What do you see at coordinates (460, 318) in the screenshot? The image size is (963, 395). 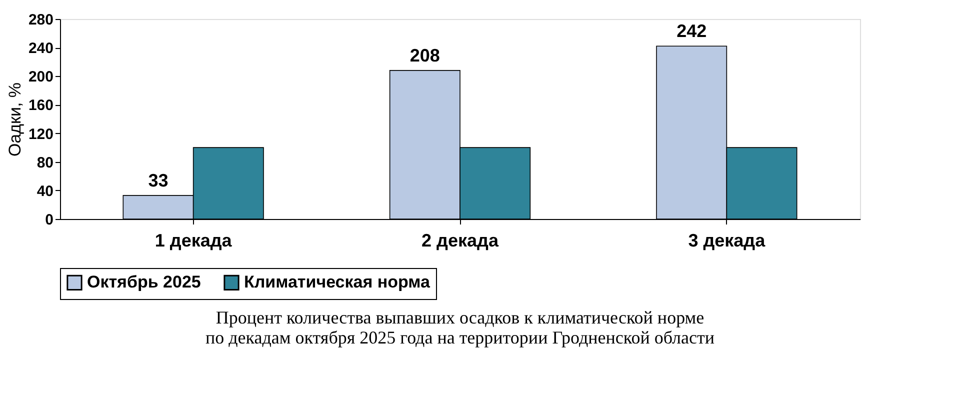 I see `text: Процент количества выпавших осадков к климатической норме` at bounding box center [460, 318].